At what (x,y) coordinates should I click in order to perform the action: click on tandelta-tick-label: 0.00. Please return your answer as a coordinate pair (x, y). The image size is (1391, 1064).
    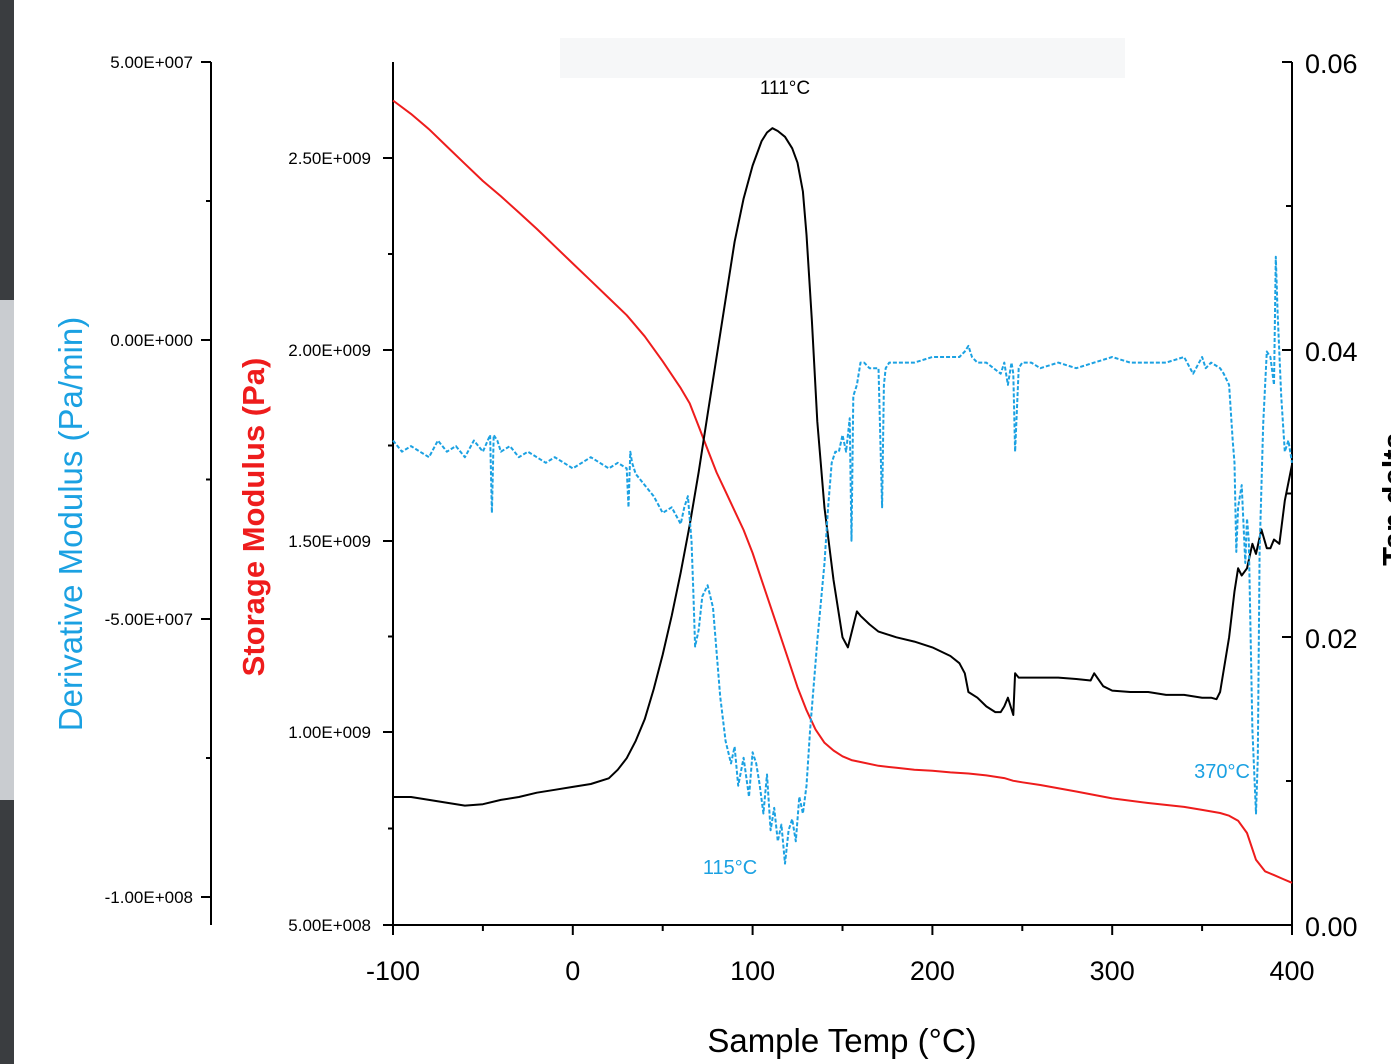
    Looking at the image, I should click on (1331, 927).